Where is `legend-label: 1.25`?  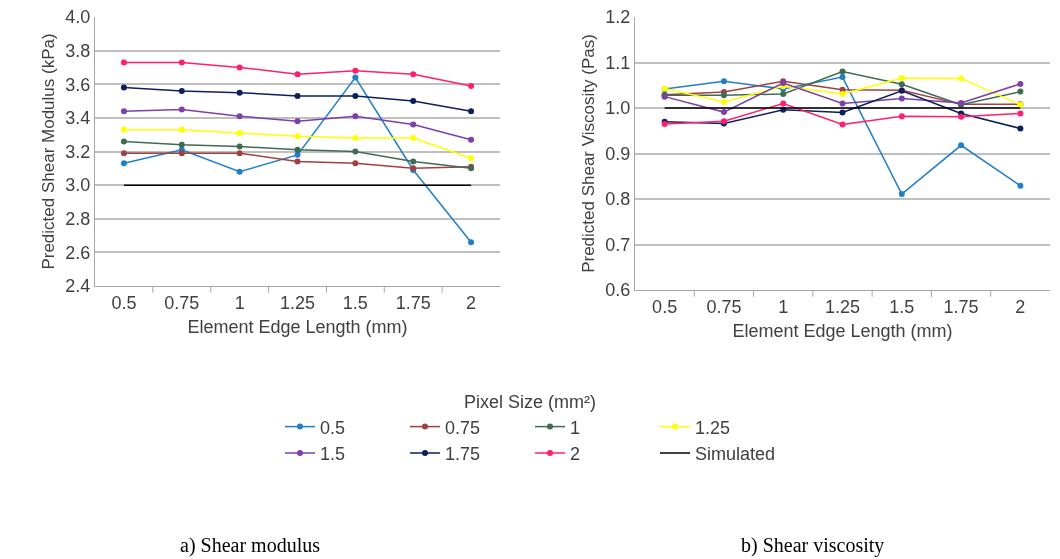
legend-label: 1.25 is located at coordinates (713, 427).